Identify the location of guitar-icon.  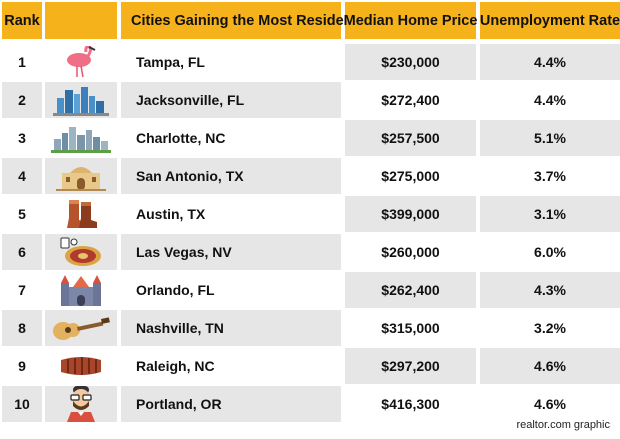
(81, 328).